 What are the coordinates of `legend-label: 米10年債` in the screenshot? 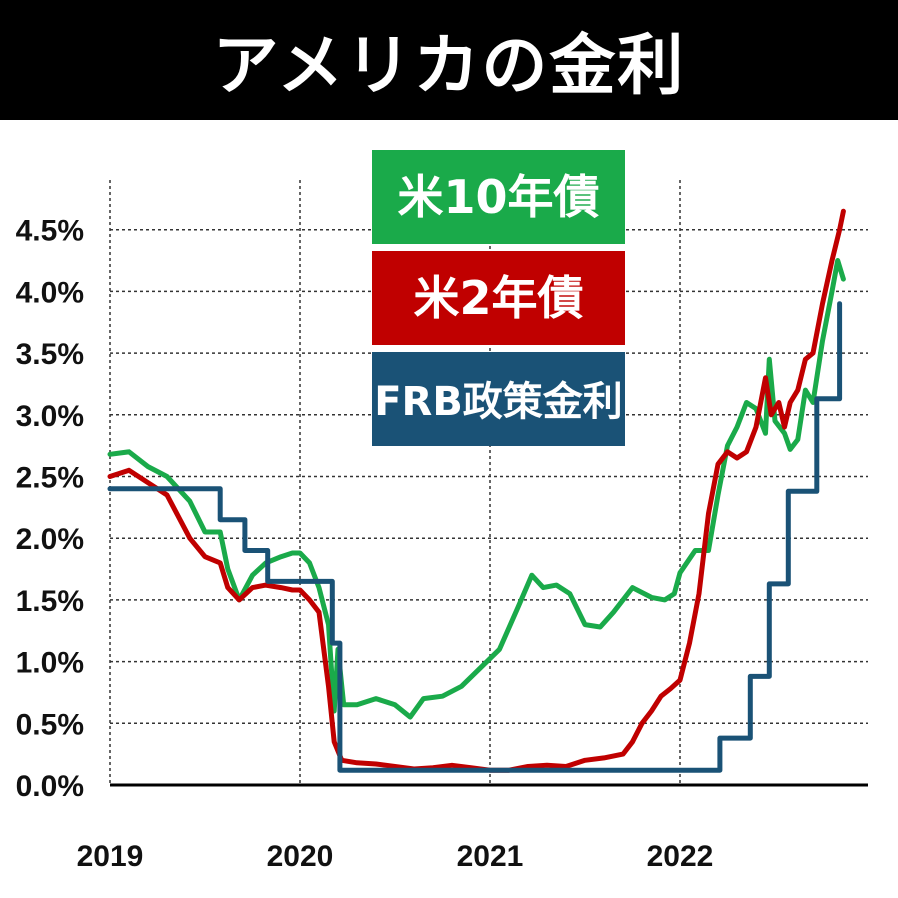 It's located at (498, 197).